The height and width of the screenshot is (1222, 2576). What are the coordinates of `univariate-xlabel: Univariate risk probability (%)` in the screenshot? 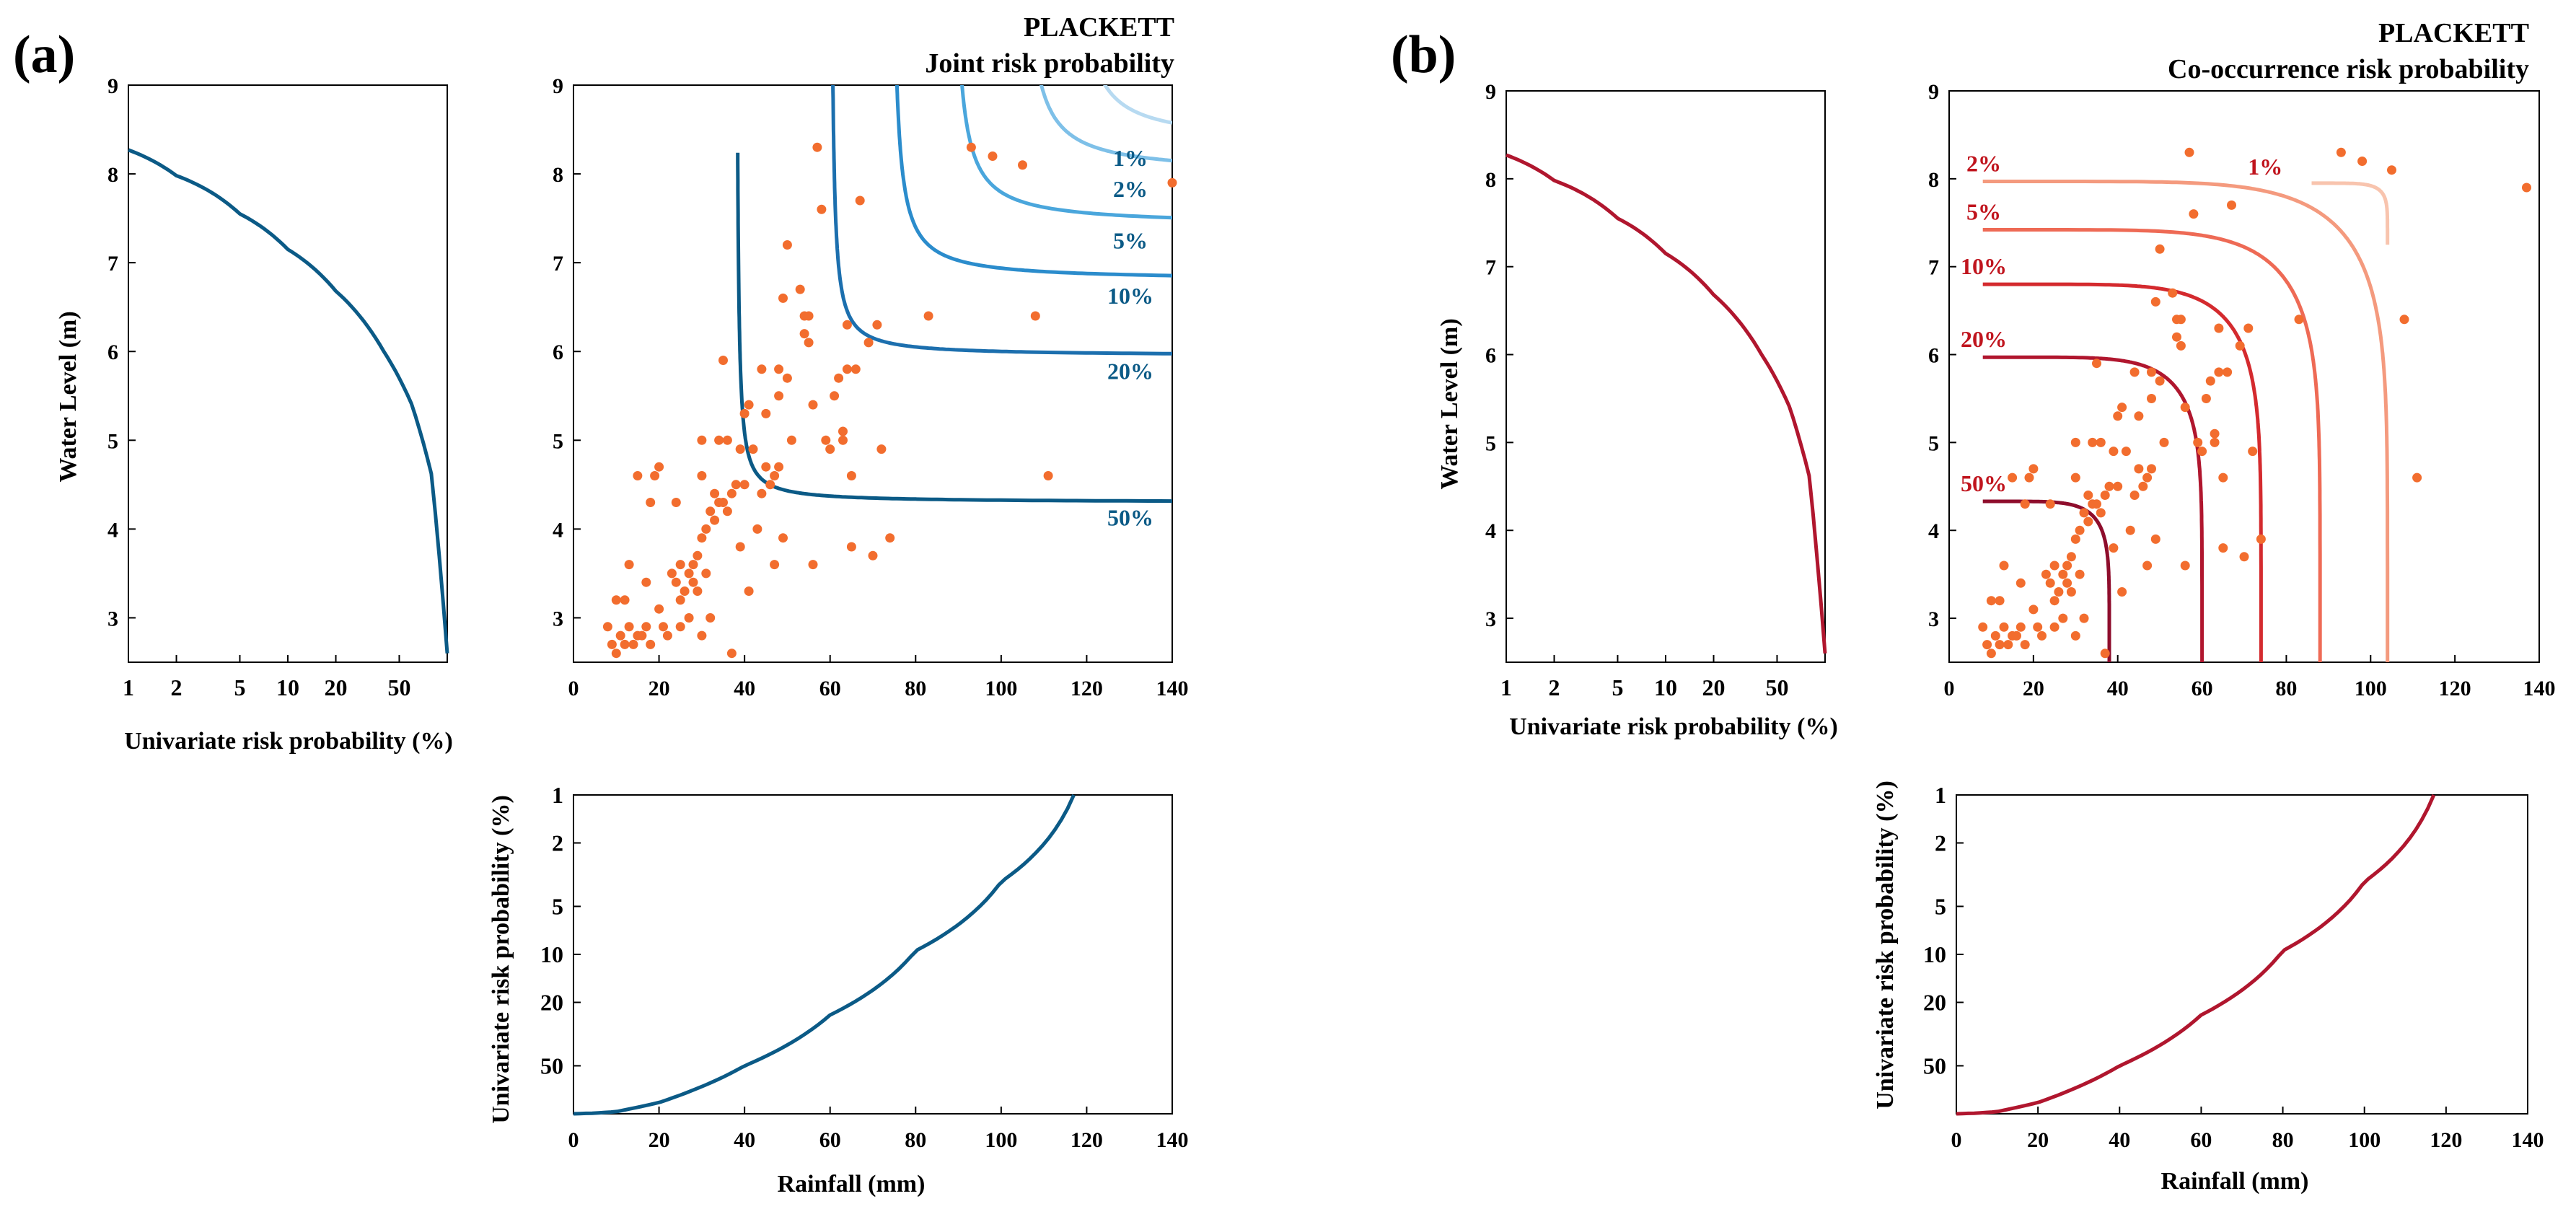 It's located at (1673, 726).